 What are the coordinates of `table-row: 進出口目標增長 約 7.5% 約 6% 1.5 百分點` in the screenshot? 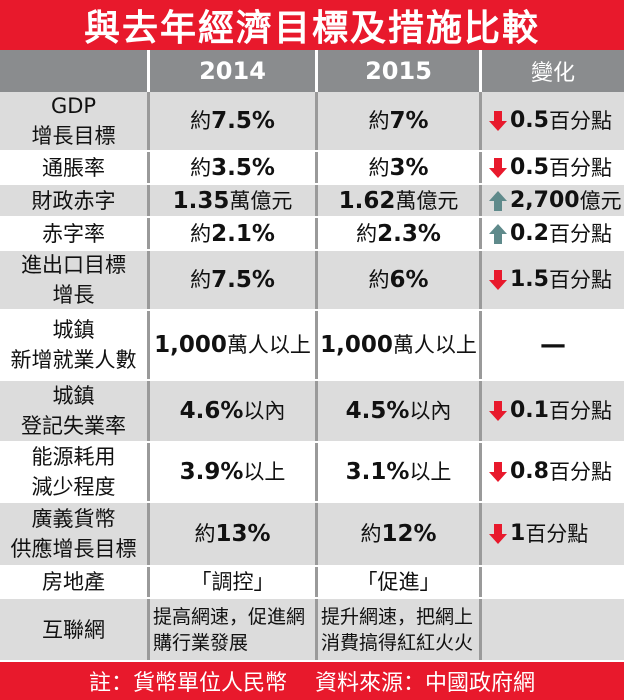 It's located at (312, 281).